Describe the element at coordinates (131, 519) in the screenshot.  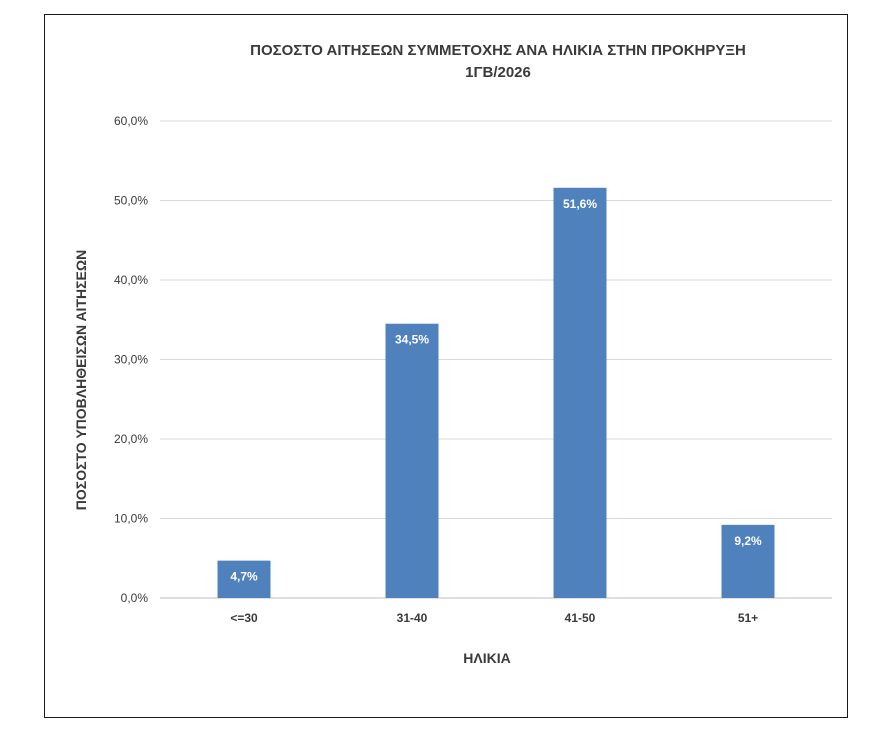
I see `y-tick-label: 10,0%` at that location.